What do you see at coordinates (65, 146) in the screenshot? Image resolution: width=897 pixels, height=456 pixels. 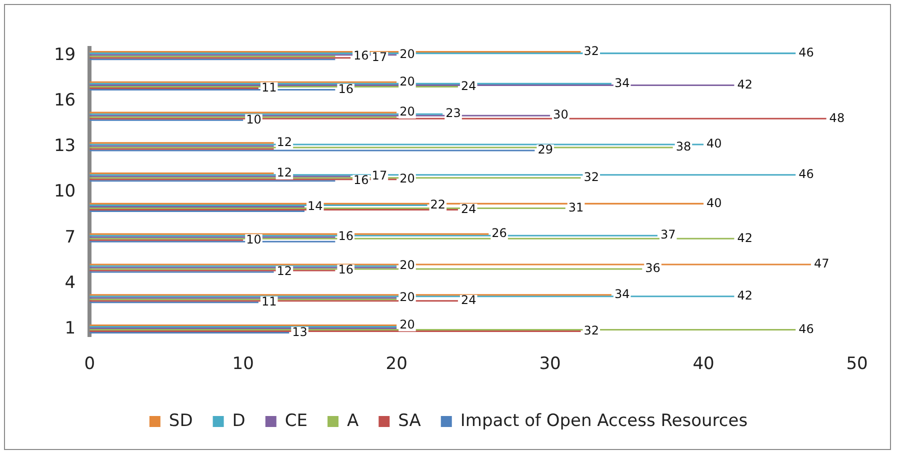 I see `y-tick-label: 13` at bounding box center [65, 146].